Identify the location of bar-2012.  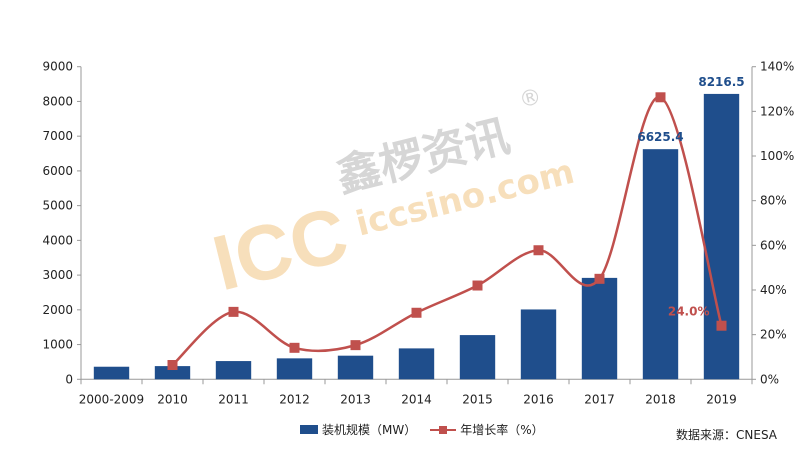
(294, 369).